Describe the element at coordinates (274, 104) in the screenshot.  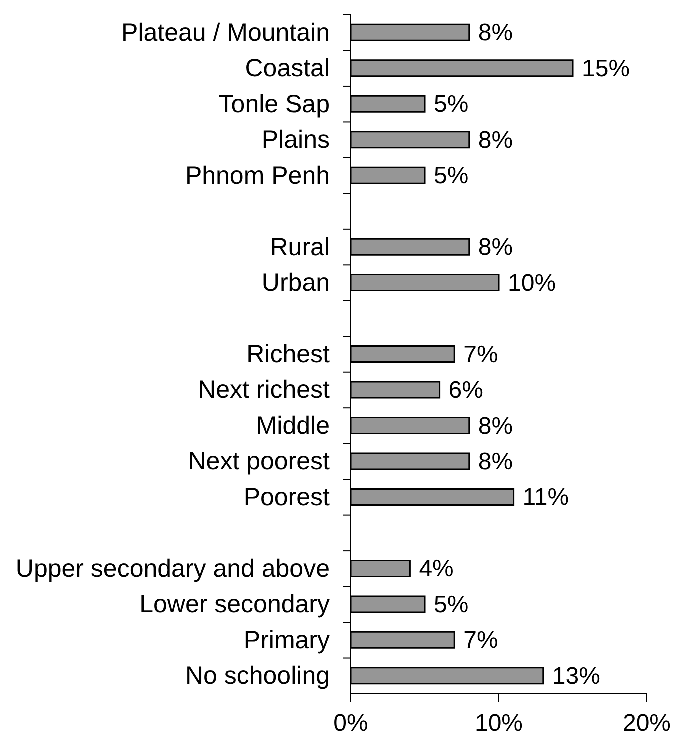
I see `y-tick-label: Tonle Sap` at that location.